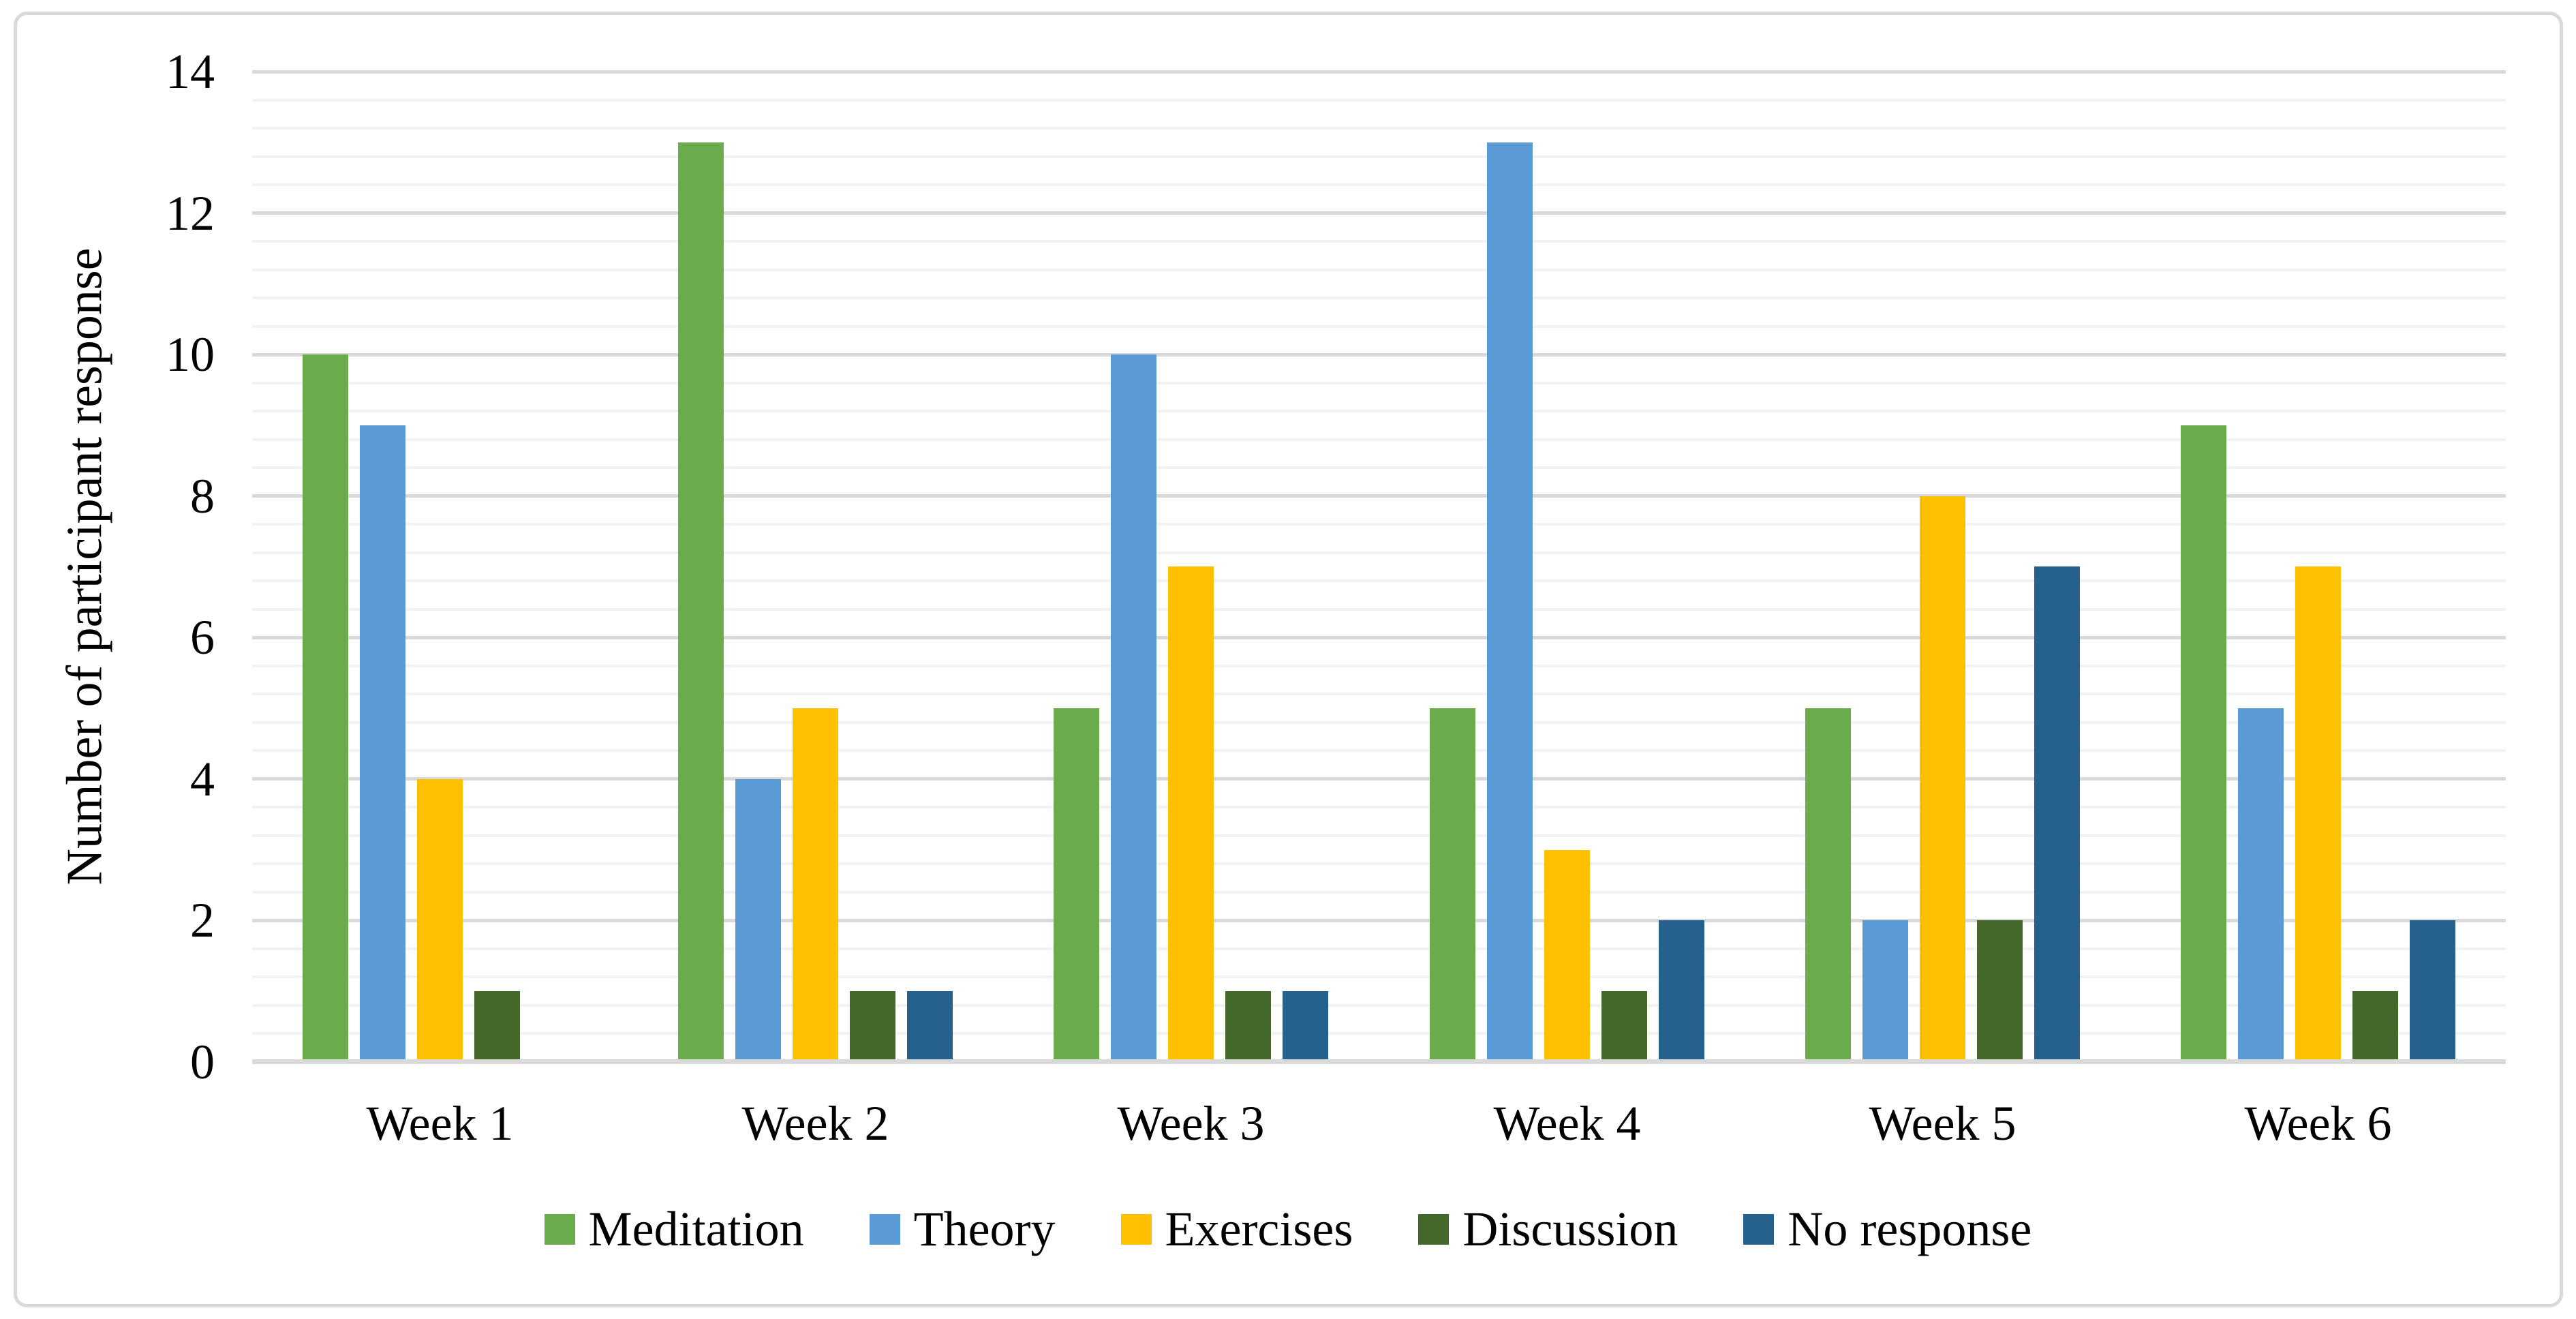 Image resolution: width=2576 pixels, height=1319 pixels. I want to click on legend-item-exercises: Exercises, so click(1236, 1229).